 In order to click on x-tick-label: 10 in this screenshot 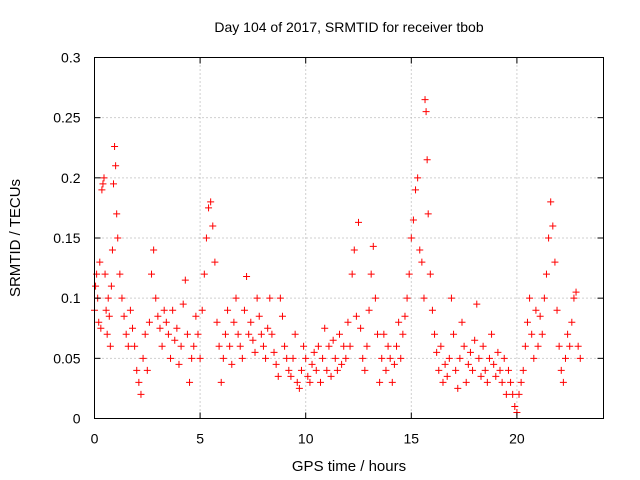, I will do `click(306, 439)`.